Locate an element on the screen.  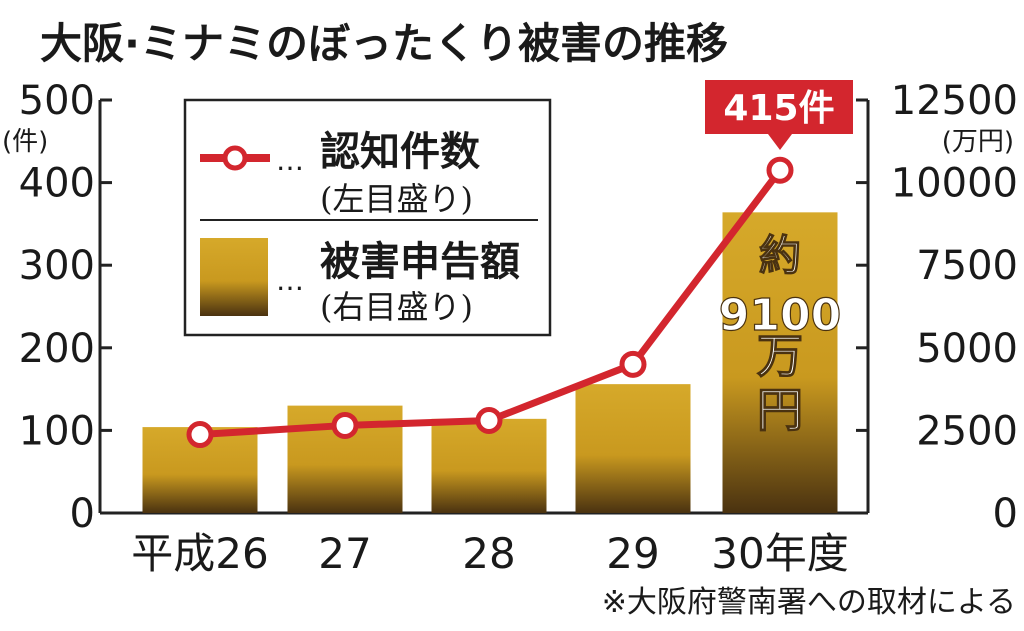
right-axis-ticks: 0 2500 5000 7500 10000 12500 is located at coordinates (937, 307).